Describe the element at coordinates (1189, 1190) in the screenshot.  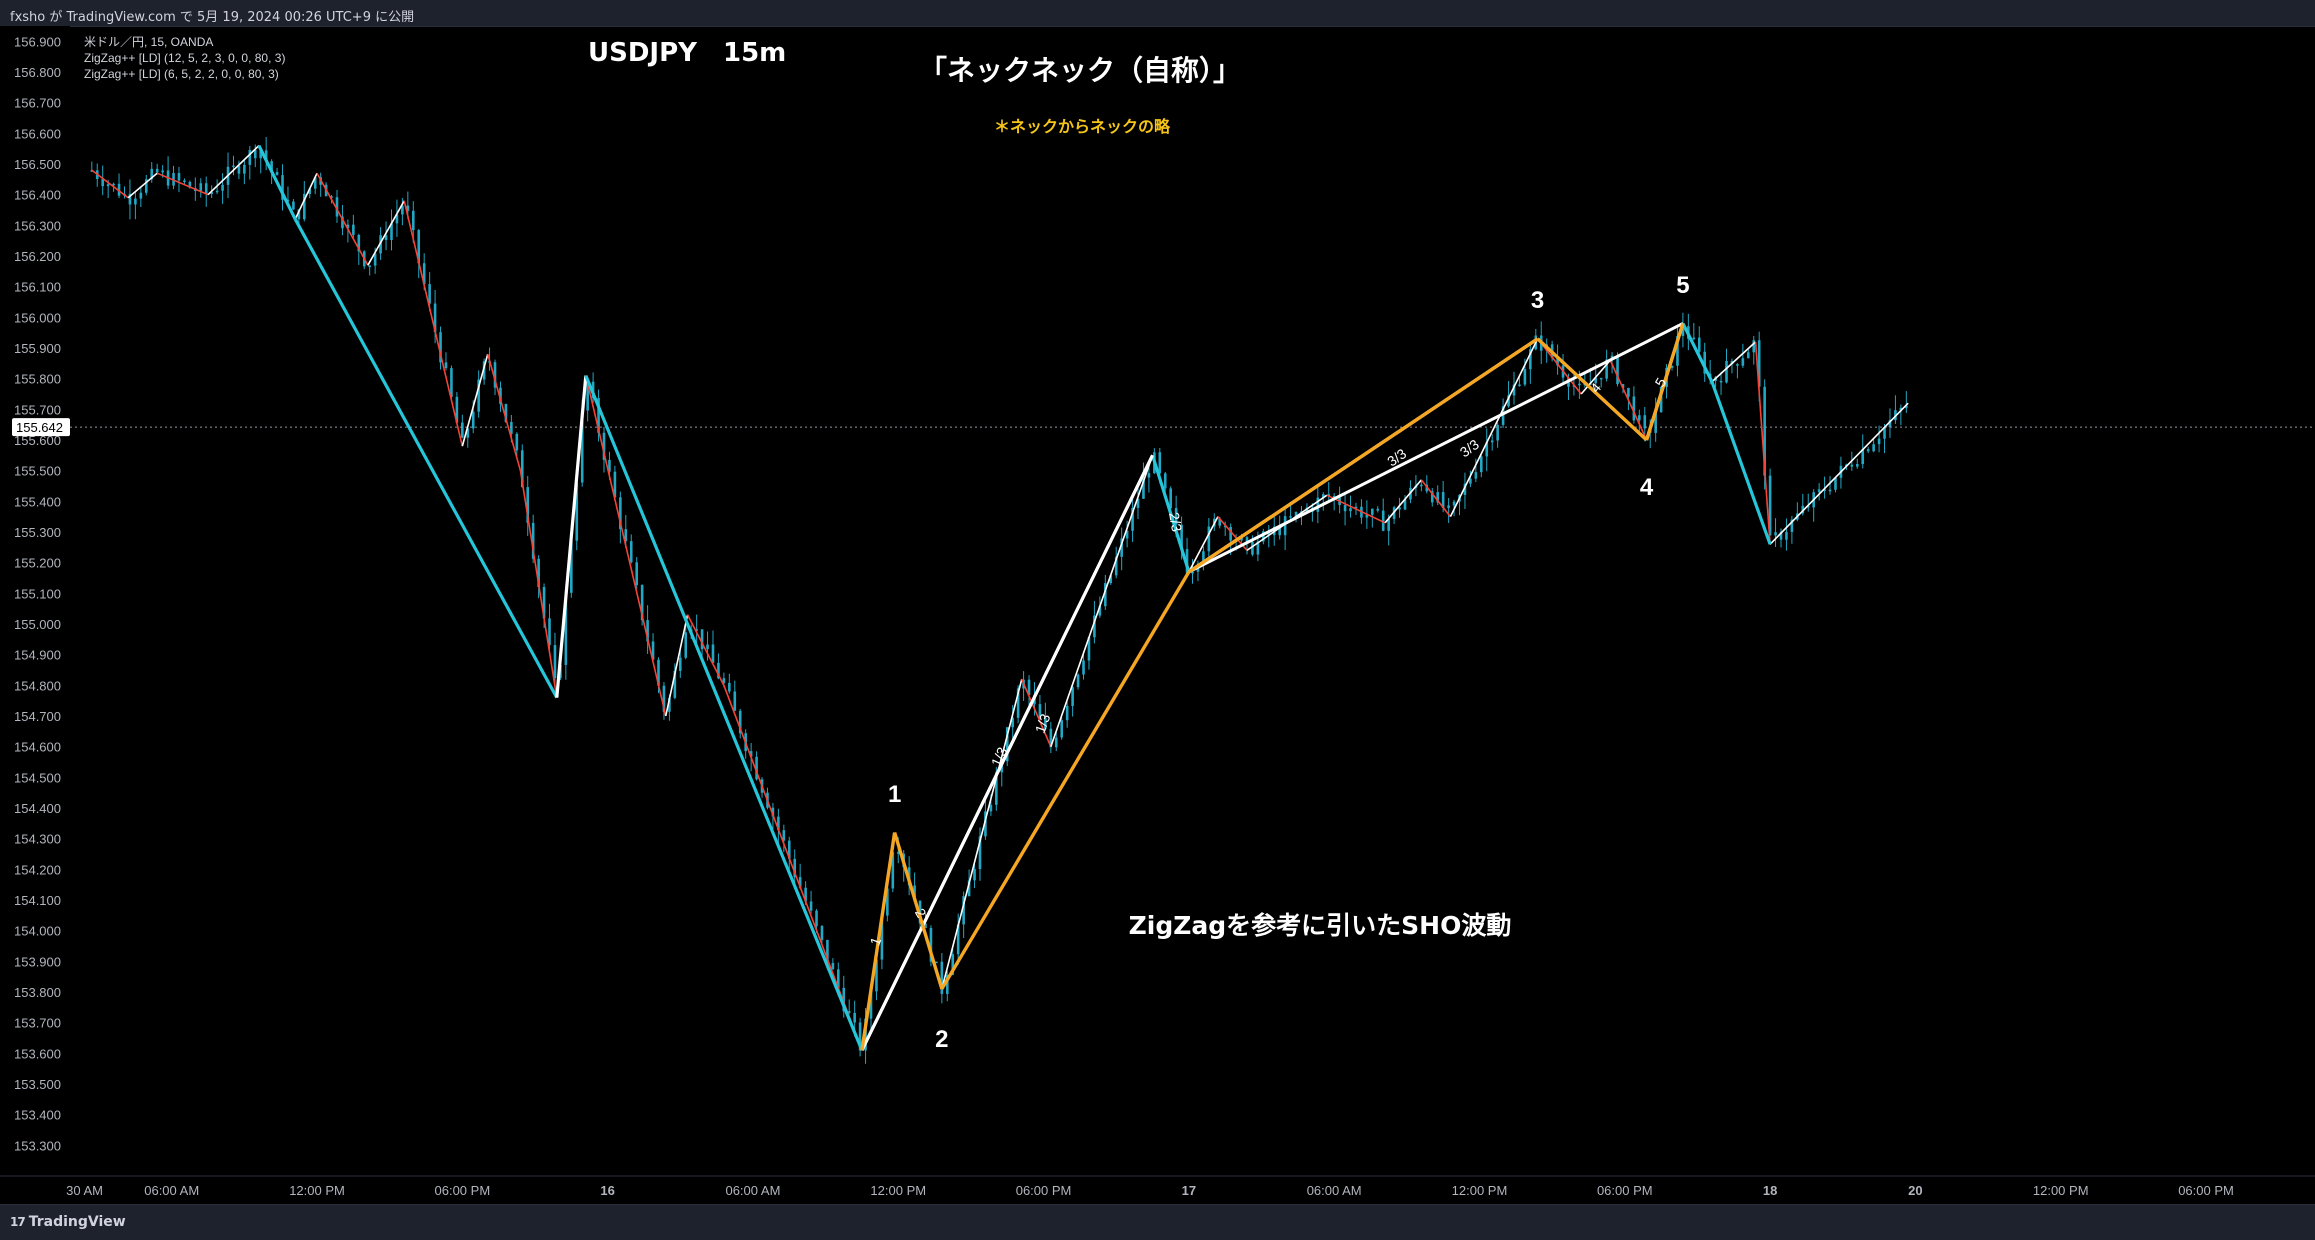
I see `x-tick-label: 17` at that location.